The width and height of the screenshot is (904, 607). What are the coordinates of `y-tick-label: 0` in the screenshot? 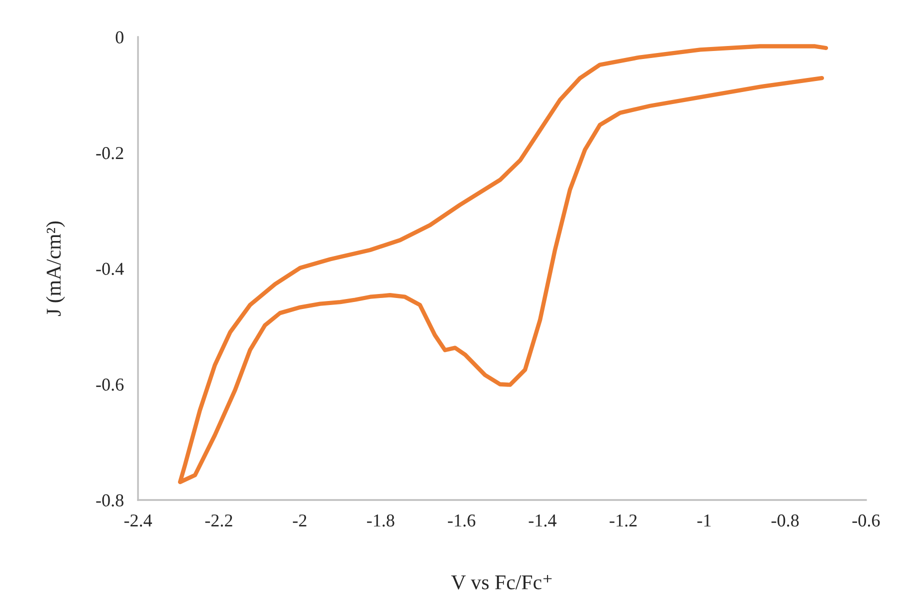 It's located at (120, 37).